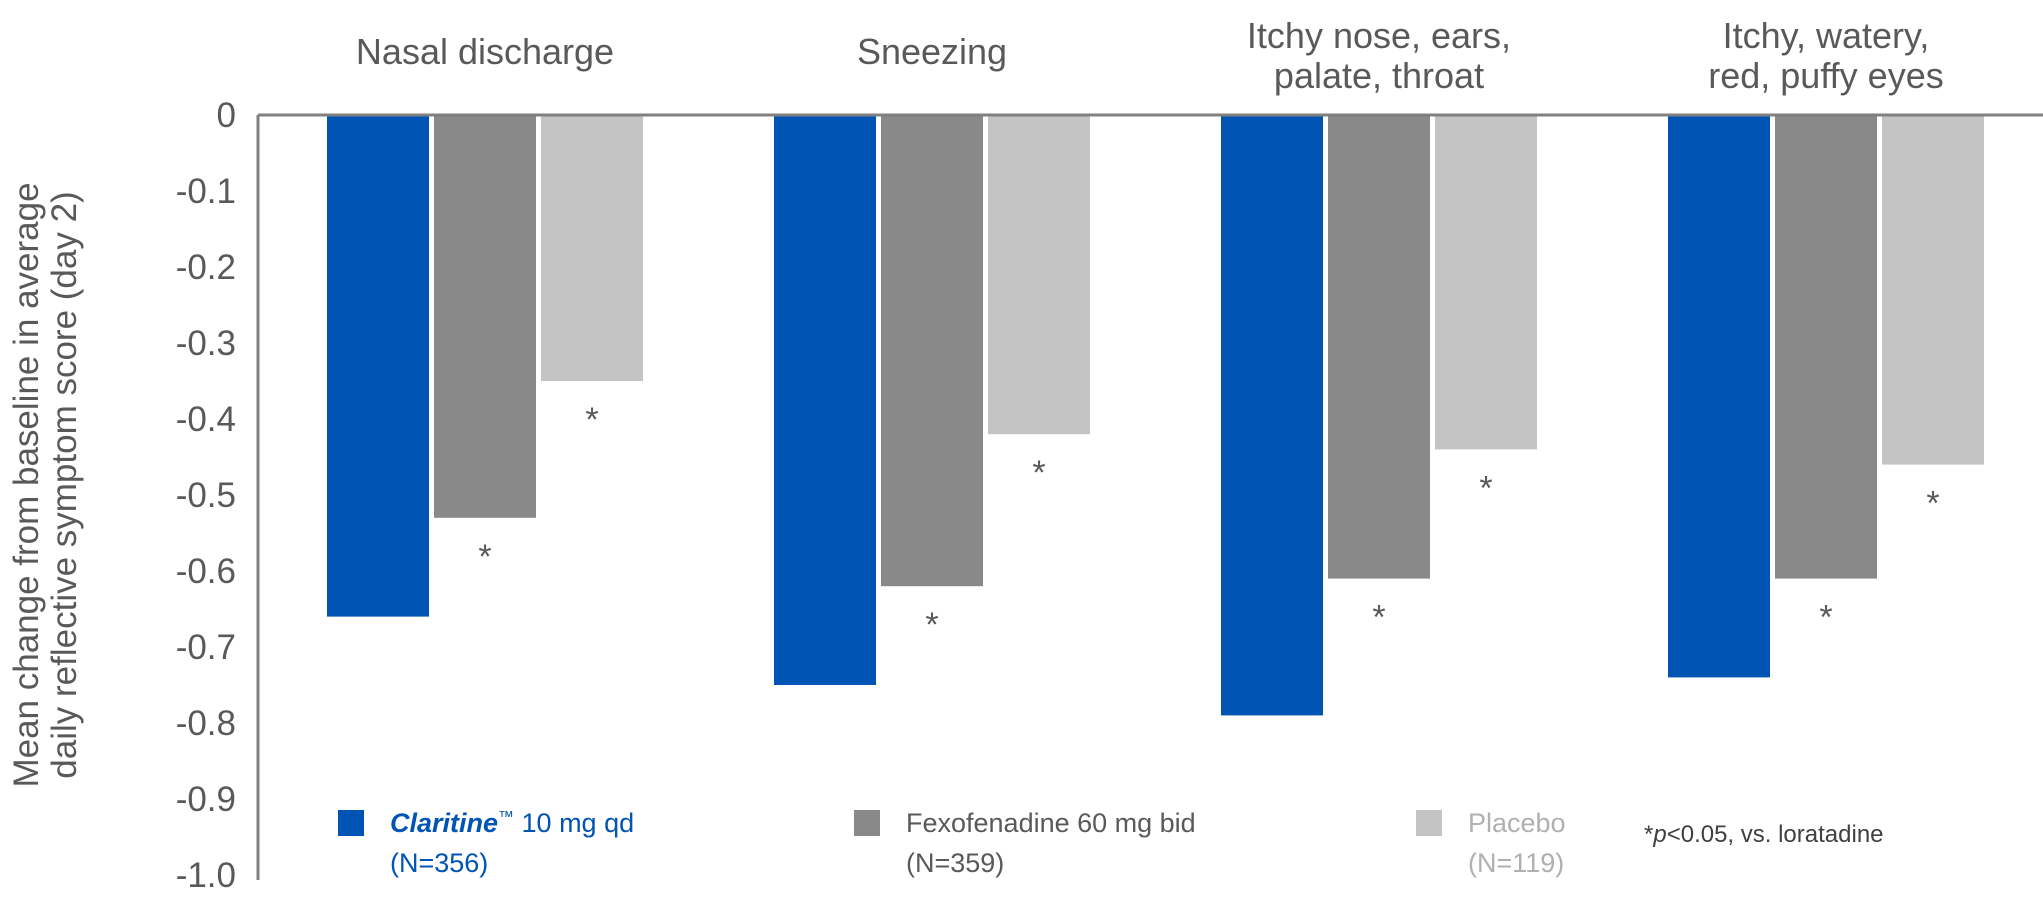 This screenshot has width=2043, height=905. Describe the element at coordinates (1648, 834) in the screenshot. I see `footnote-star: *` at that location.